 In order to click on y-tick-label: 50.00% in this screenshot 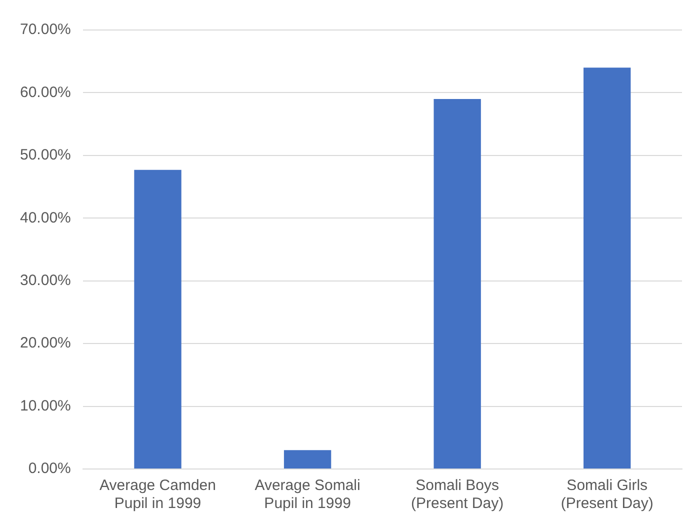, I will do `click(45, 155)`.